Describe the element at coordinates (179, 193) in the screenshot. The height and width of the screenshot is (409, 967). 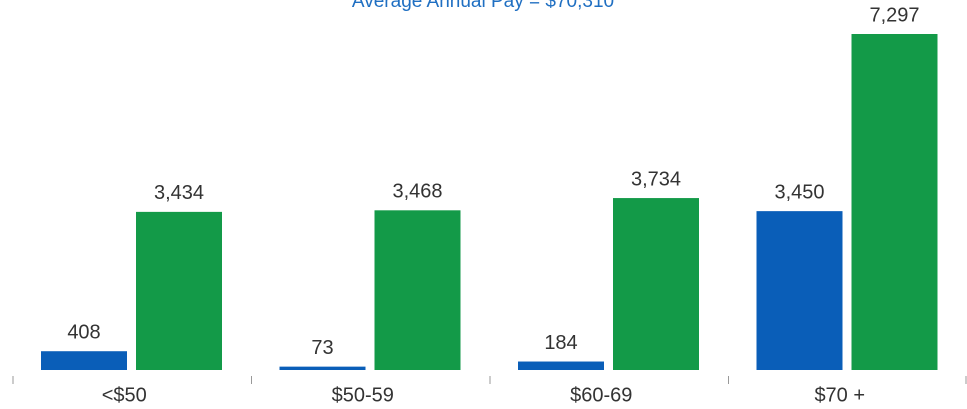
I see `data-label: 3,434` at that location.